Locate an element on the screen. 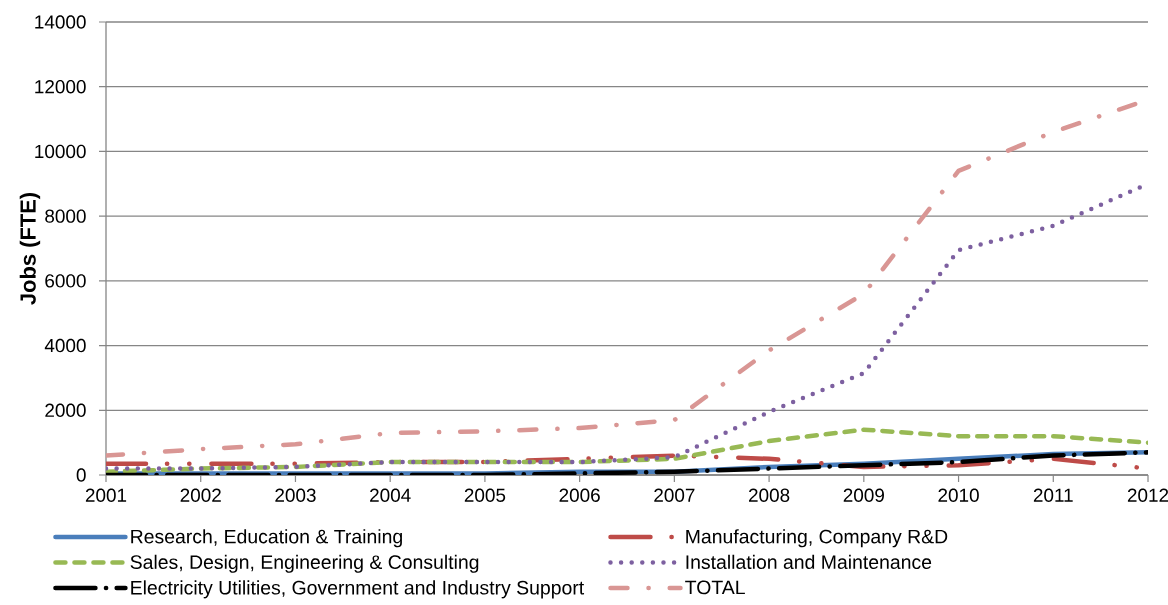 The width and height of the screenshot is (1168, 605). y-tick-label: 2000 is located at coordinates (65, 410).